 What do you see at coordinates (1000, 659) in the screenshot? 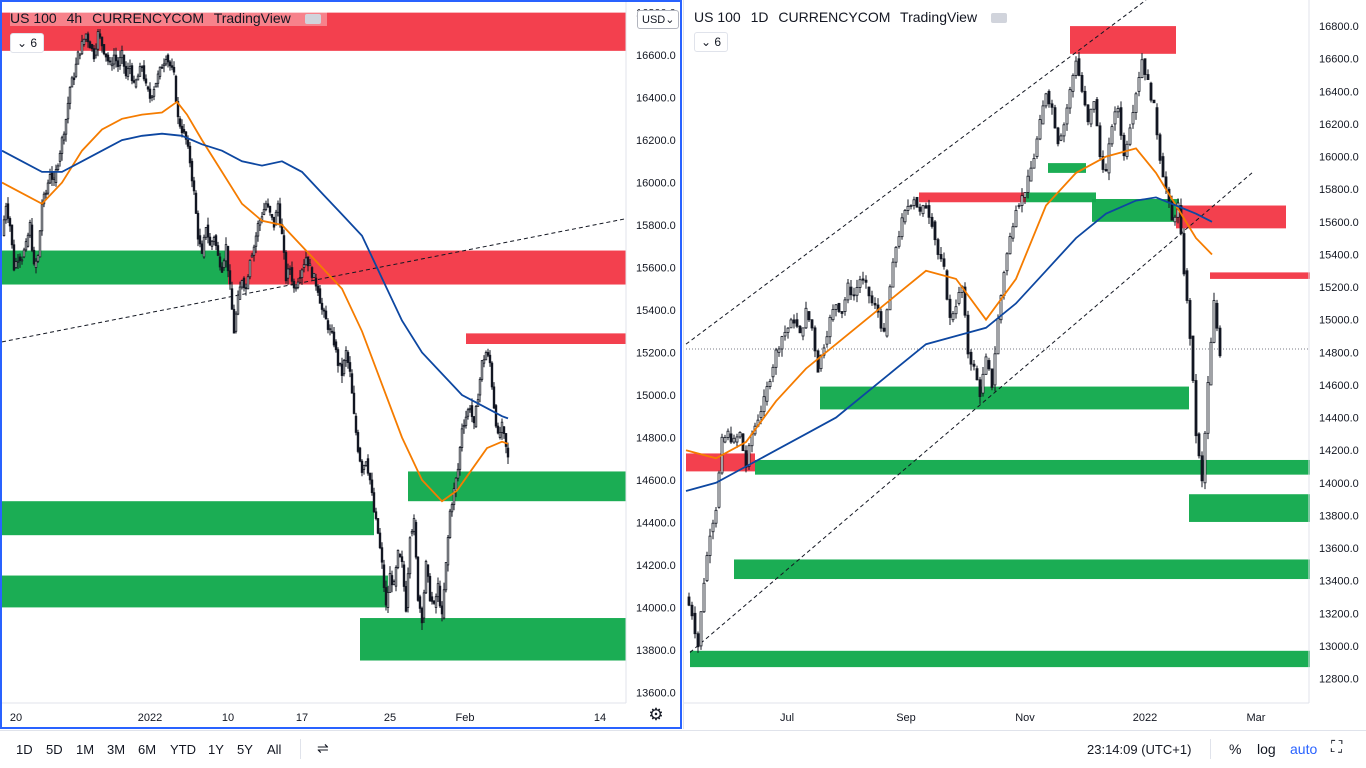
I see `right-zone-green` at bounding box center [1000, 659].